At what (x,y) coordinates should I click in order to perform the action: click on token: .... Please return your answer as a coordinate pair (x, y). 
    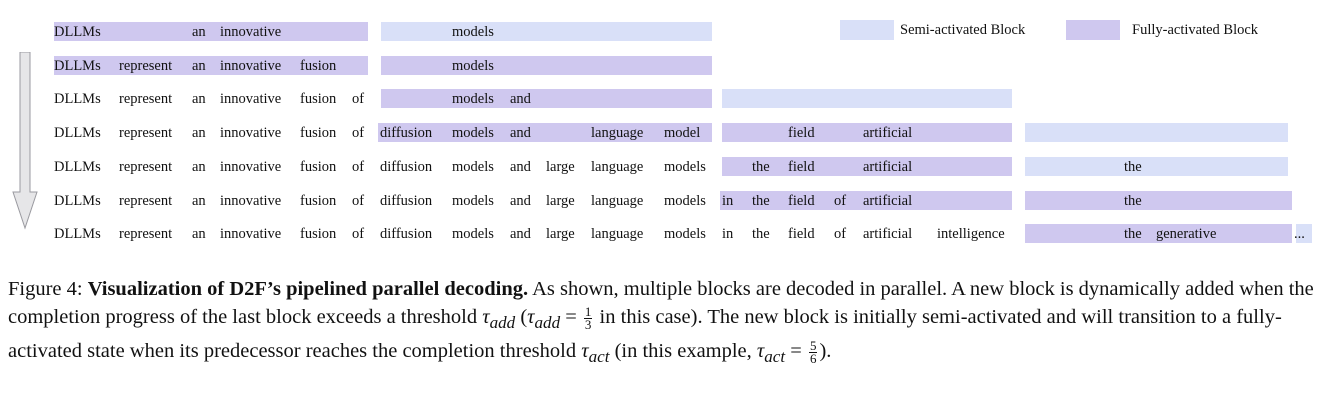
    Looking at the image, I should click on (1299, 234).